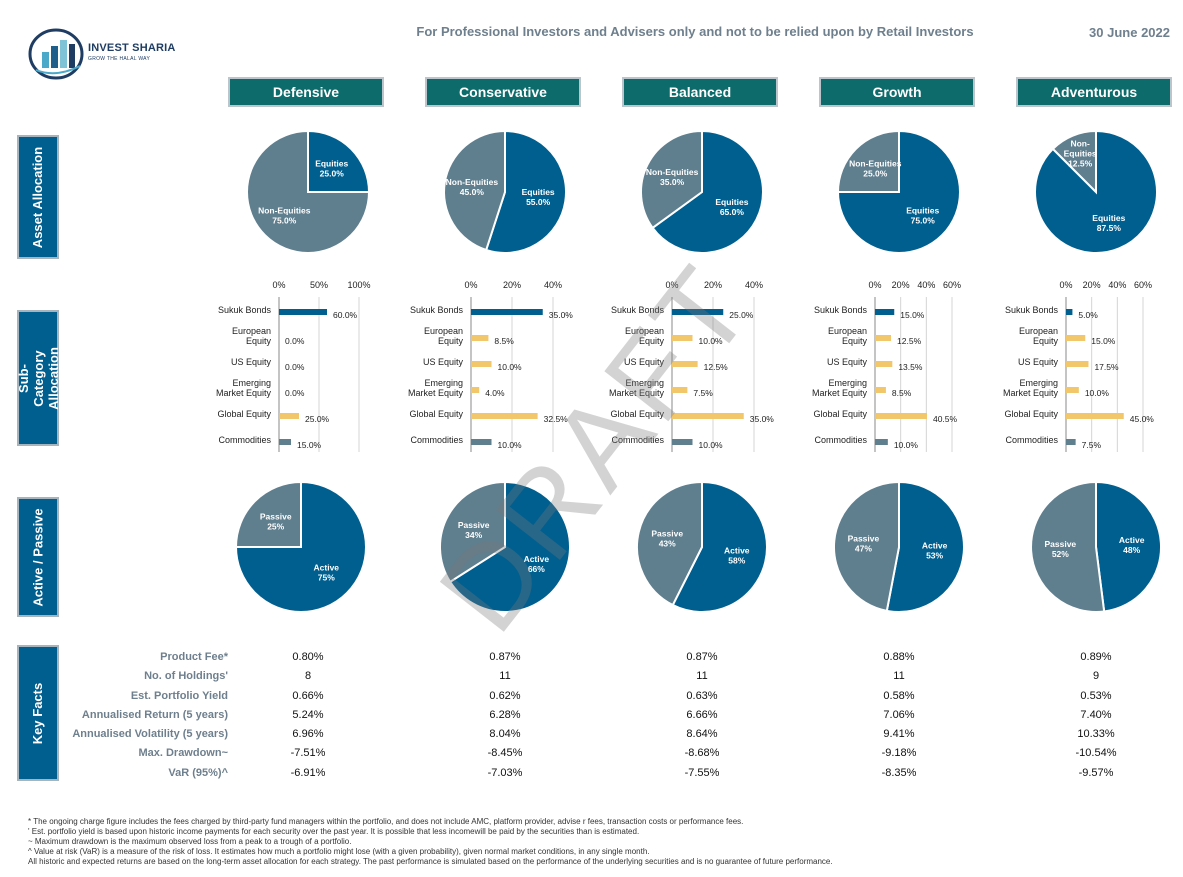  What do you see at coordinates (935, 545) in the screenshot?
I see `active-passive-pie-growth-label: Active` at bounding box center [935, 545].